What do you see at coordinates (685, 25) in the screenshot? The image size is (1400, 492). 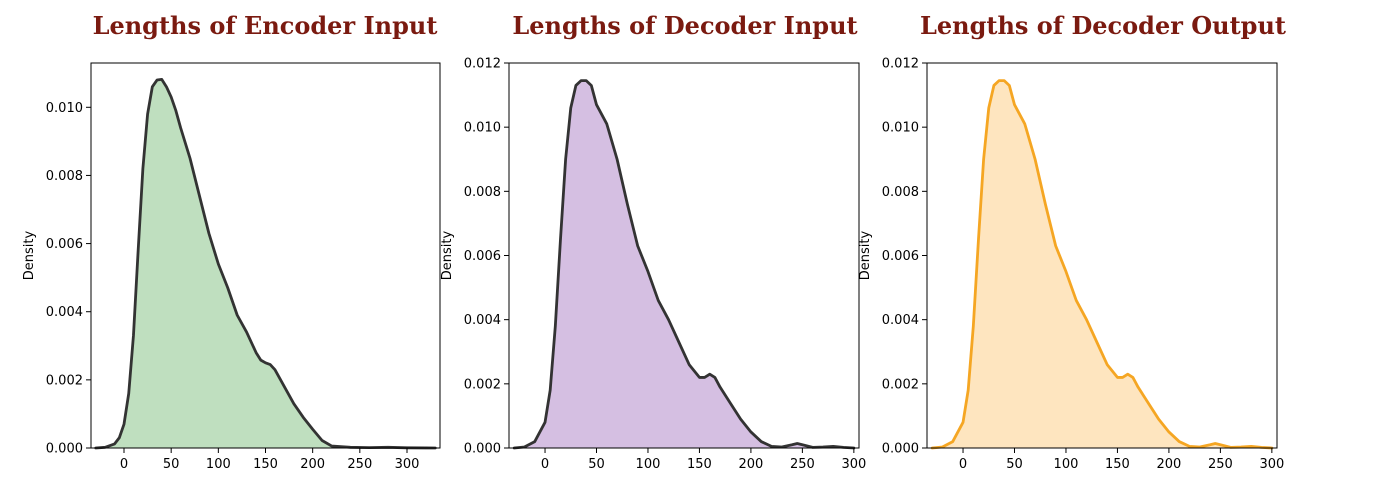 I see `panel-title-decoder-input: Lengths of Decoder Input` at bounding box center [685, 25].